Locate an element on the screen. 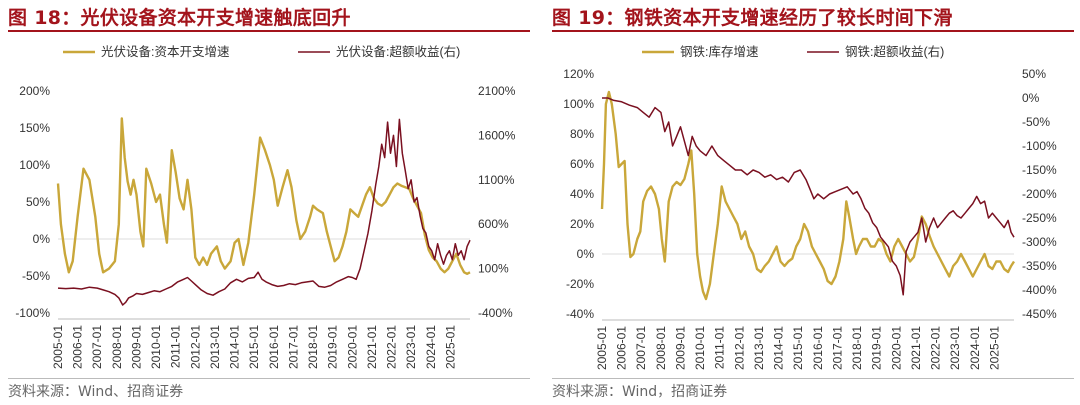  y-left-tick-label: -100% is located at coordinates (32, 313).